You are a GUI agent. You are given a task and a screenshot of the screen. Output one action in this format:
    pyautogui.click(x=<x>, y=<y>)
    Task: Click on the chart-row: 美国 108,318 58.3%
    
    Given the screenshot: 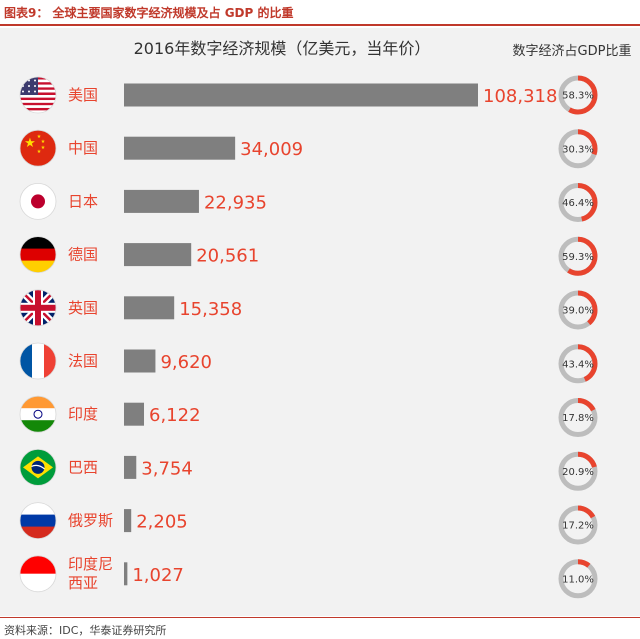 What is the action you would take?
    pyautogui.click(x=308, y=95)
    